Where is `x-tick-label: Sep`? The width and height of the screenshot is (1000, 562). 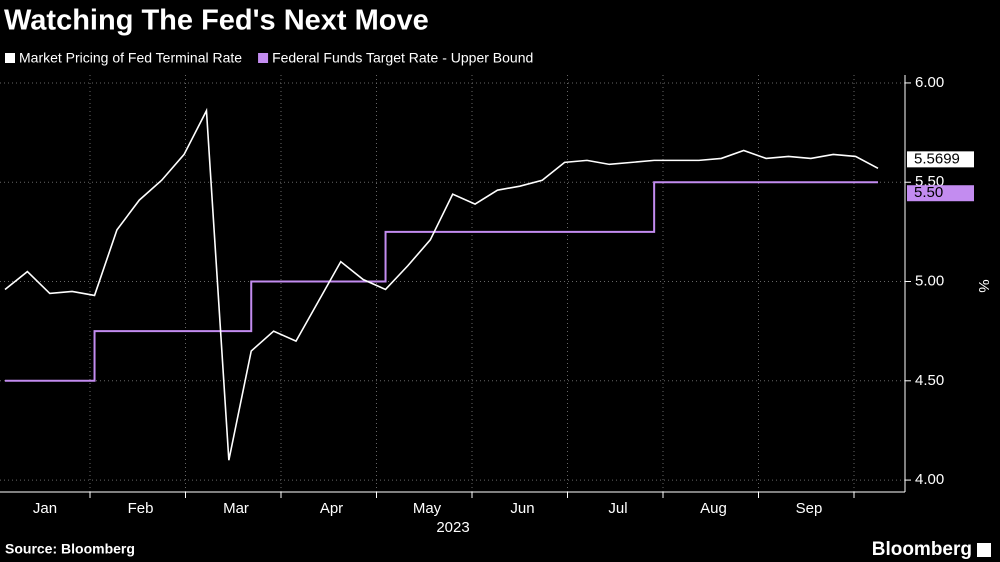 x-tick-label: Sep is located at coordinates (809, 508).